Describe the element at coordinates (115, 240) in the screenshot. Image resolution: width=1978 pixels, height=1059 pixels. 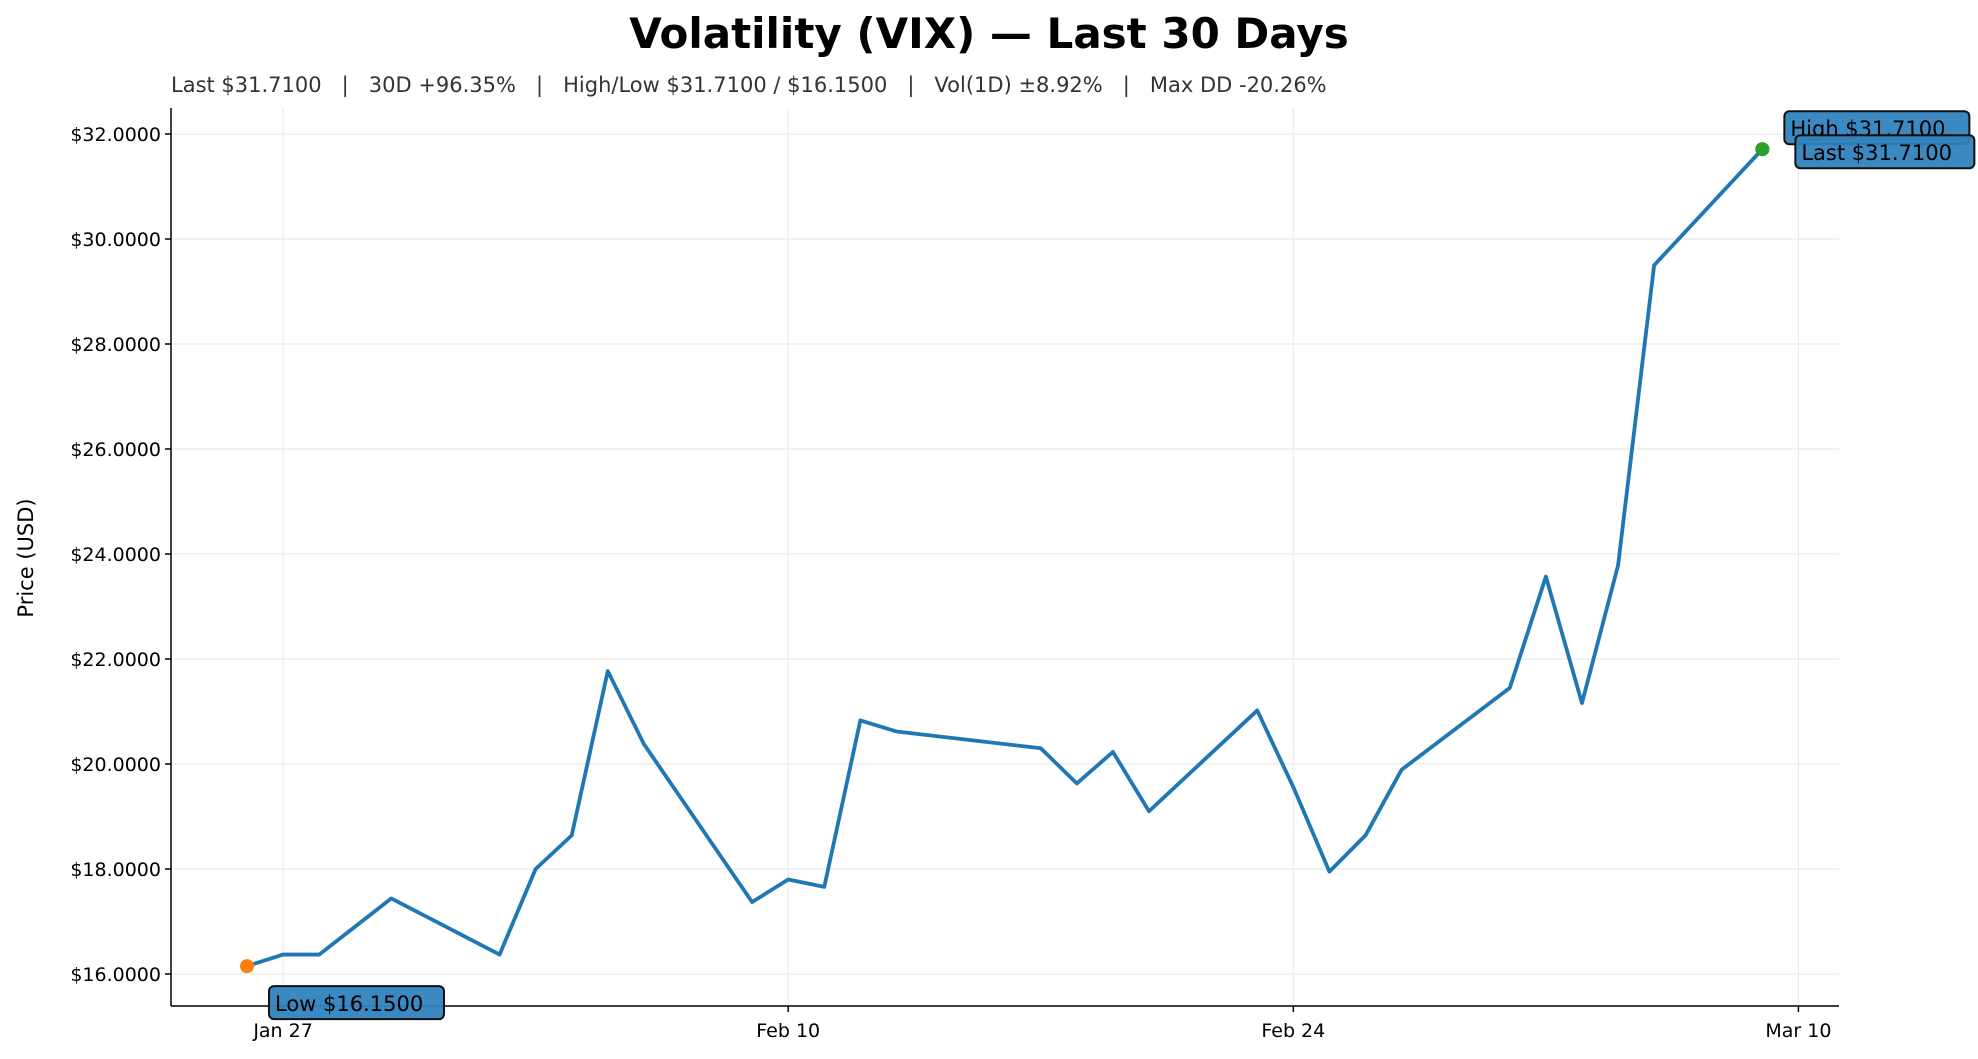
I see `y-tick-label: $30.0000` at that location.